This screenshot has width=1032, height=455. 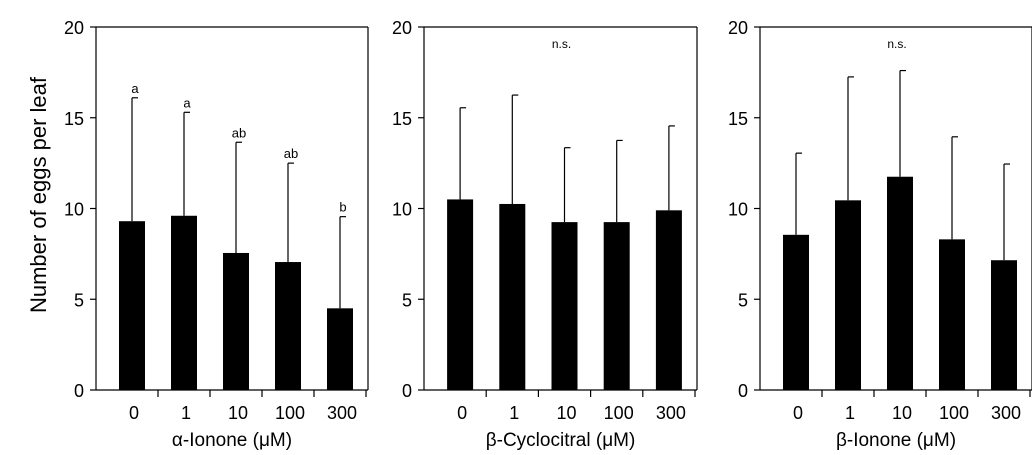 I want to click on significance-letter: b, so click(x=342, y=207).